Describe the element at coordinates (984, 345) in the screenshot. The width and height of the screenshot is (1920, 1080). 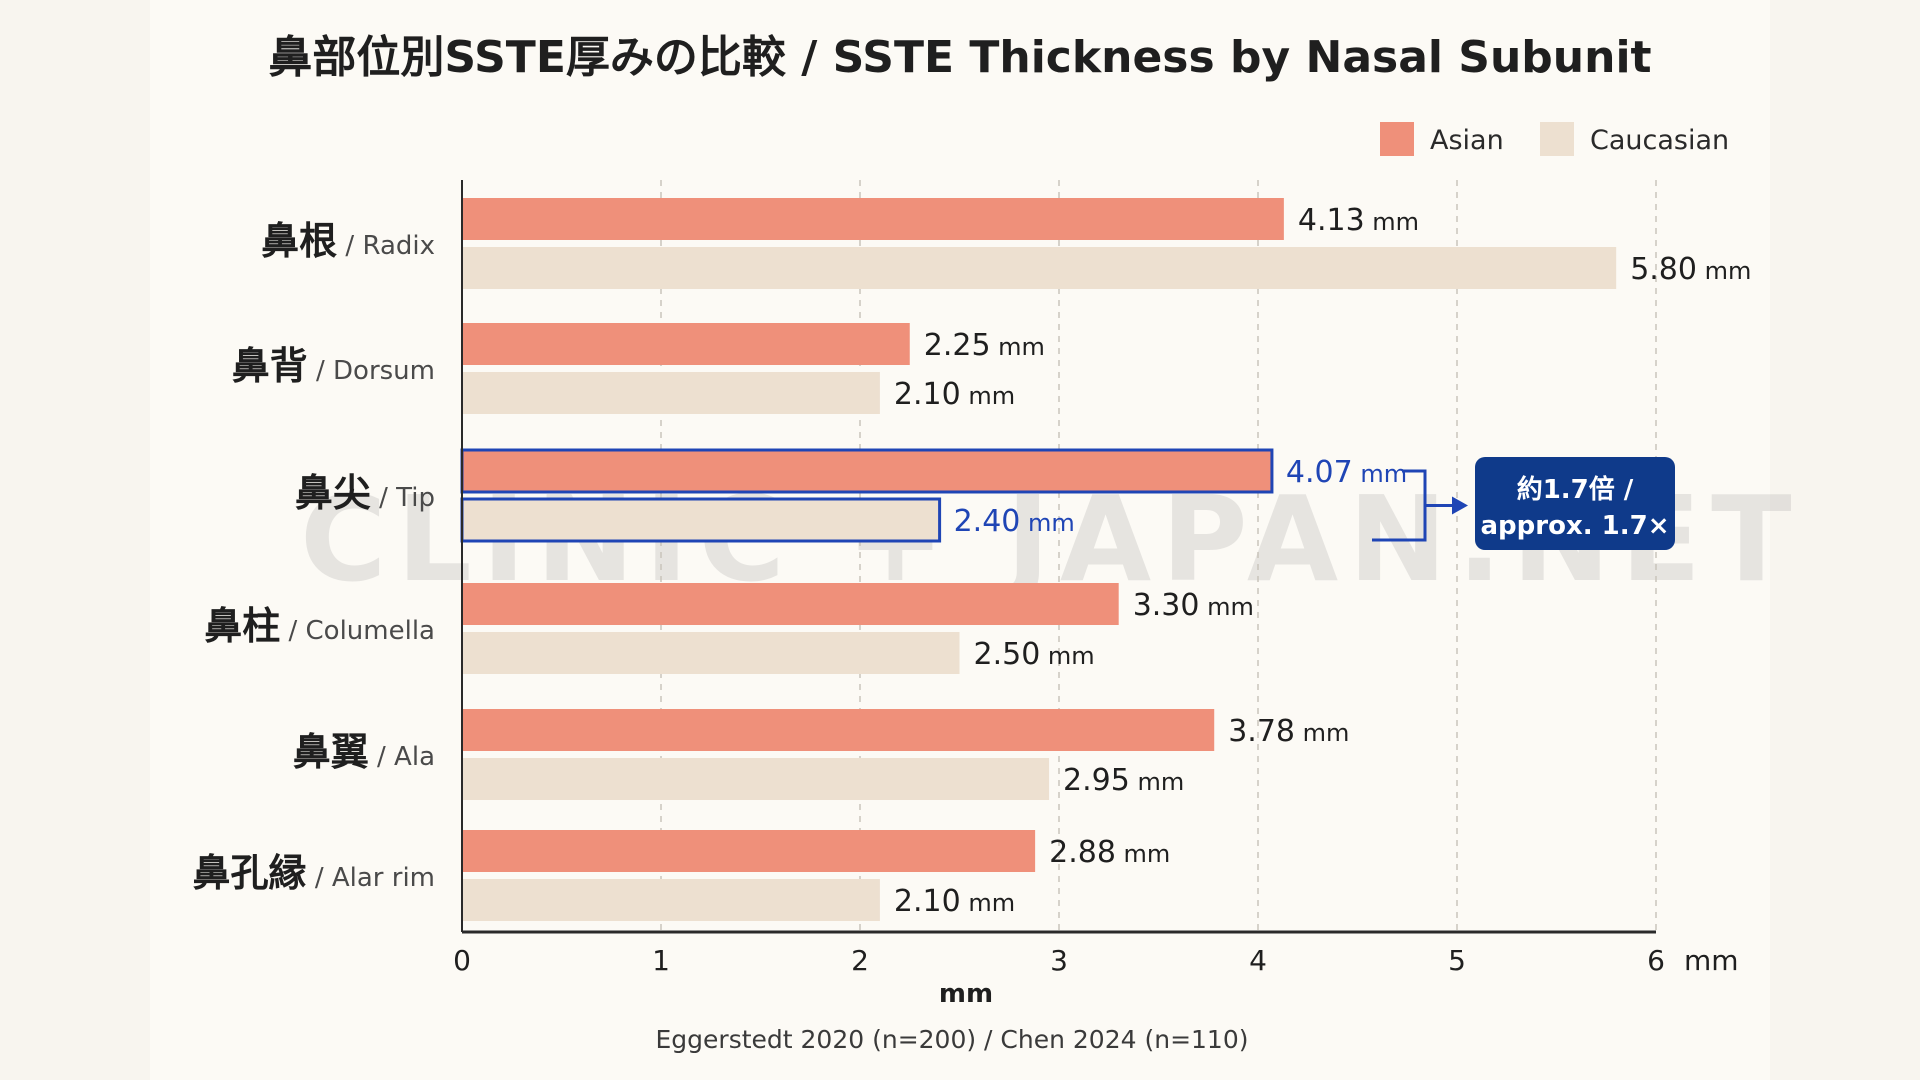
I see `value-label-asian-dorsum: 2.25 mm` at that location.